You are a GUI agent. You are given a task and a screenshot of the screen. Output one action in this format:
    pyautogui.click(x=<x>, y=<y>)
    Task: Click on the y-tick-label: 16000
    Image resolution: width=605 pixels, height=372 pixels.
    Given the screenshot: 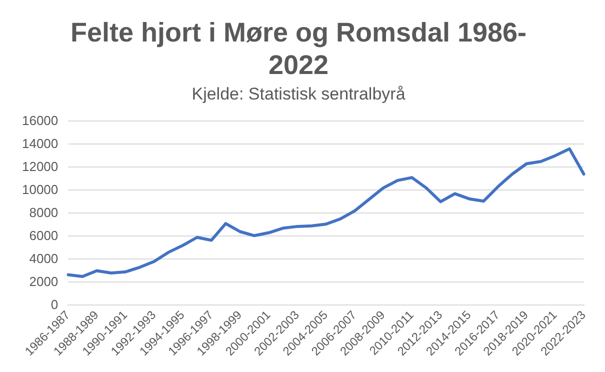 What is the action you would take?
    pyautogui.click(x=40, y=120)
    